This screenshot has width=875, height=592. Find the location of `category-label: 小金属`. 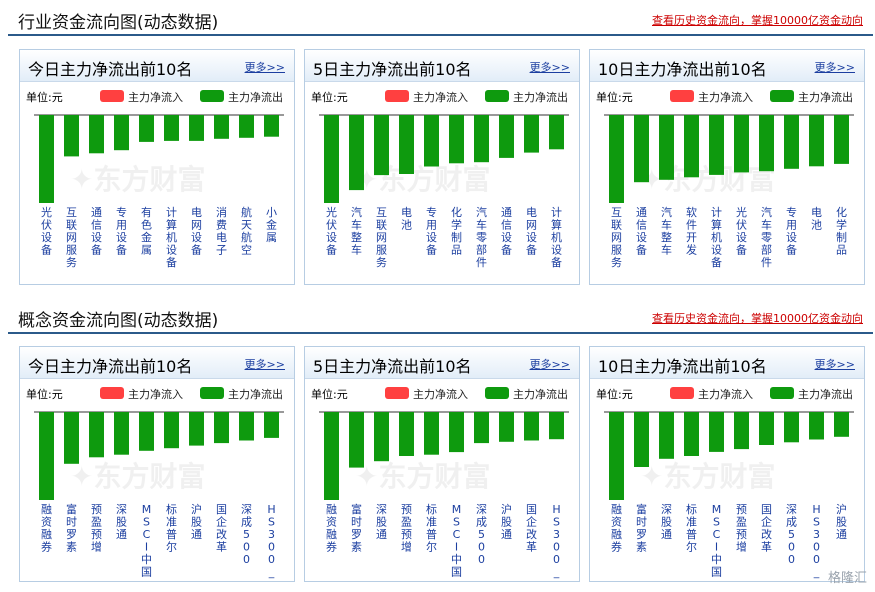

category-label: 小金属 is located at coordinates (271, 225).